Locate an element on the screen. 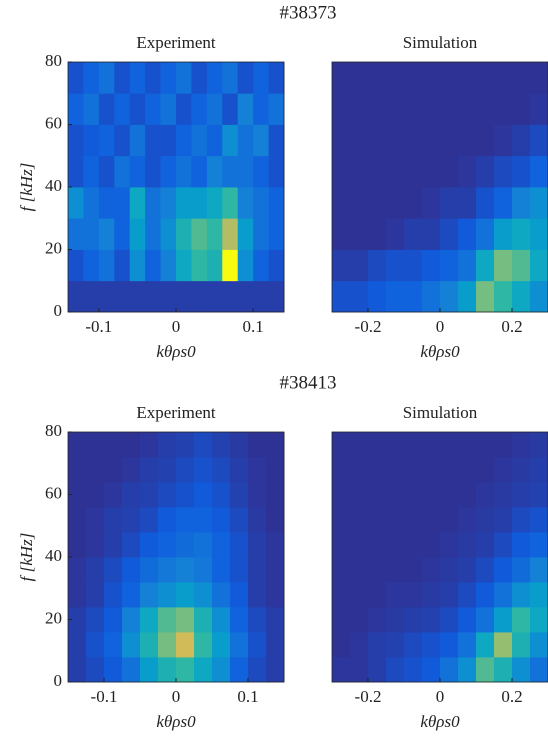 The width and height of the screenshot is (548, 740). y-tick-label: 20 is located at coordinates (53, 617).